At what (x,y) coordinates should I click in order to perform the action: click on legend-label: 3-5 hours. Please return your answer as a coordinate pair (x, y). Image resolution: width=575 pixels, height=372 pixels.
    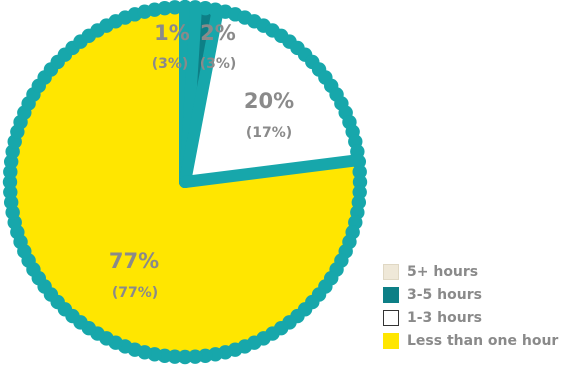
    Looking at the image, I should click on (444, 294).